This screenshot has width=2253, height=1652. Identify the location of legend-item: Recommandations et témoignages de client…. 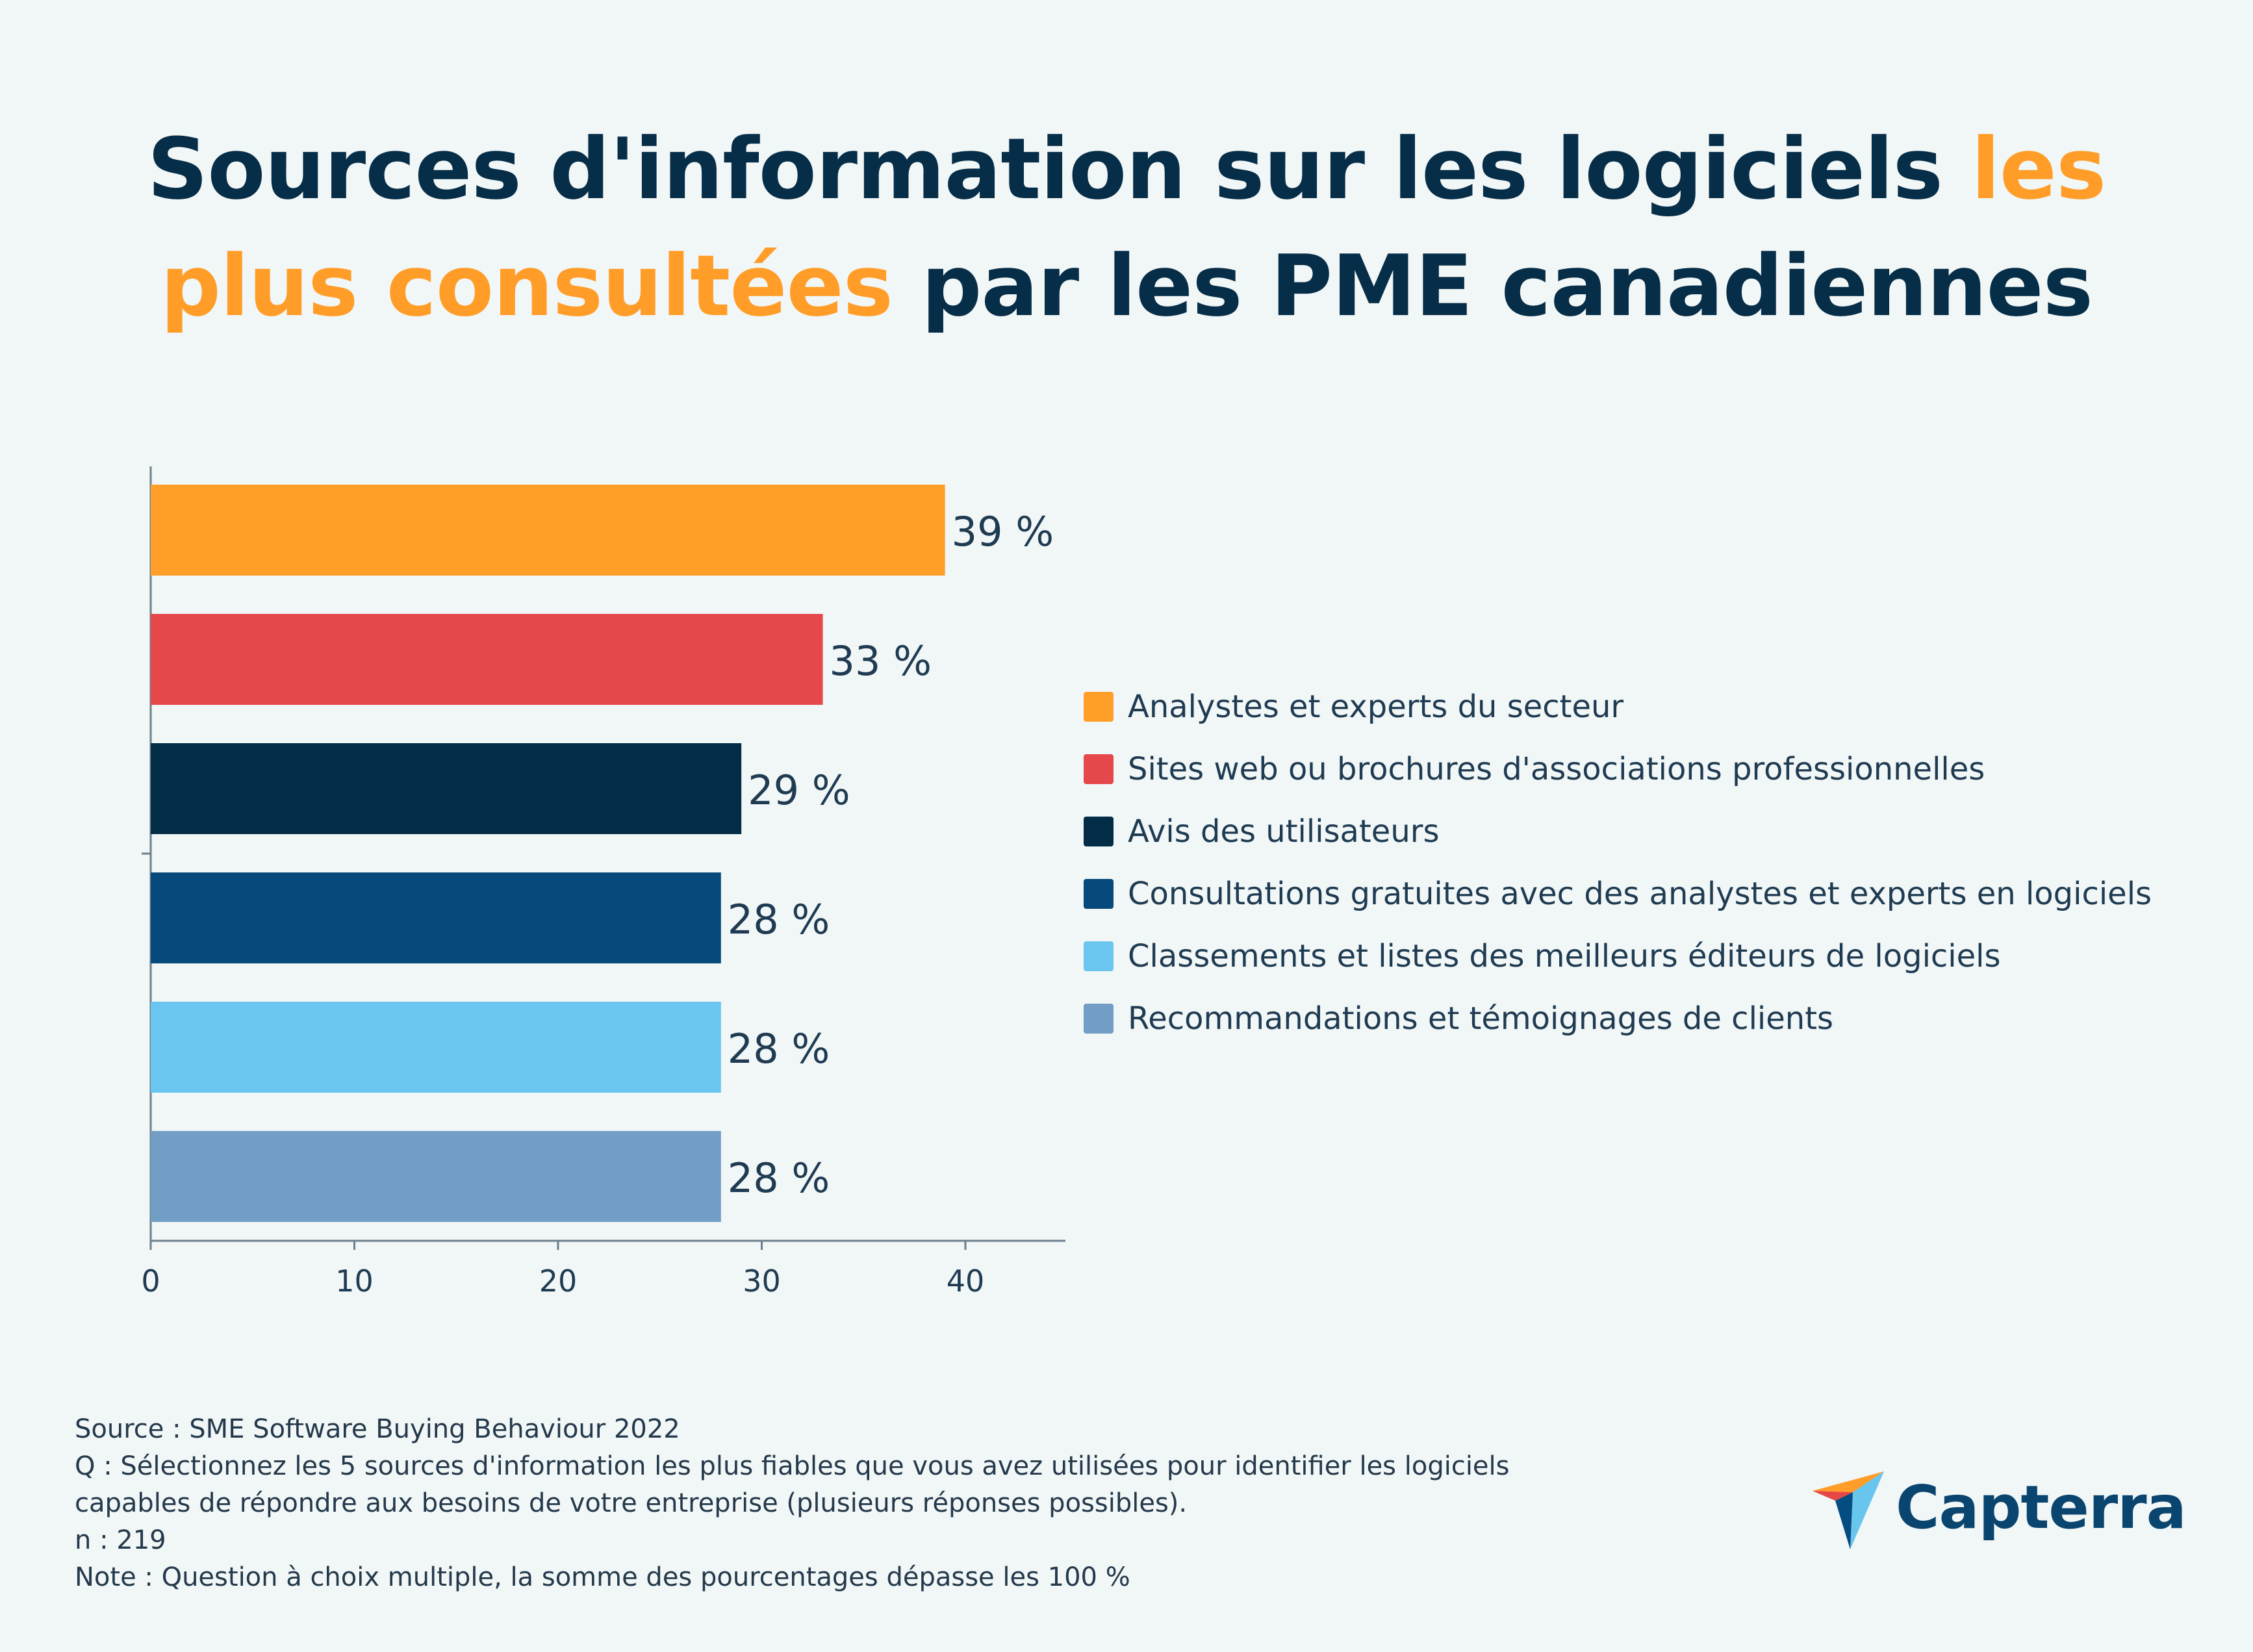
(1618, 1019).